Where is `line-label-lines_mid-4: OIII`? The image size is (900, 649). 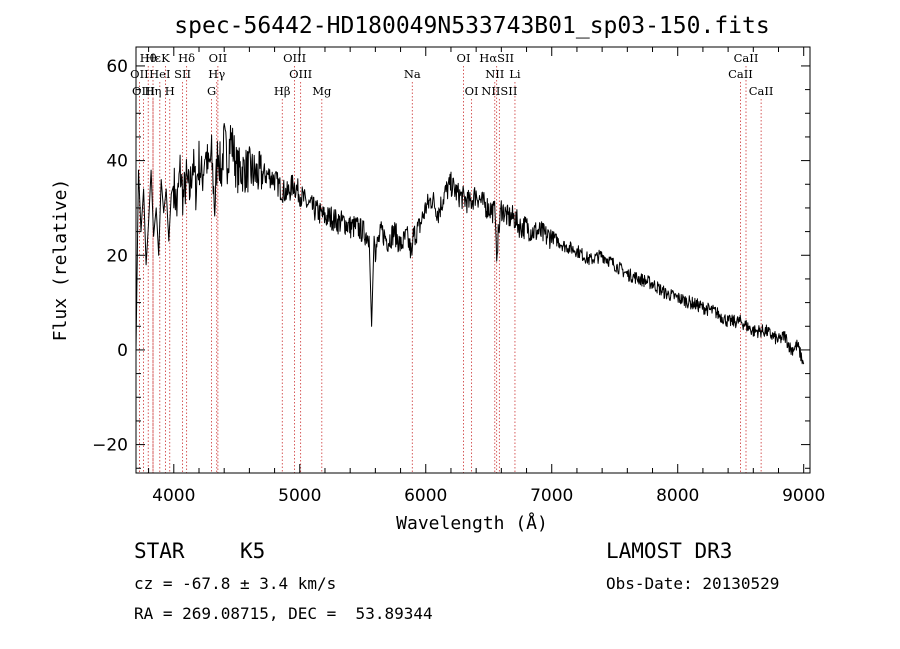
line-label-lines_mid-4: OIII is located at coordinates (300, 74).